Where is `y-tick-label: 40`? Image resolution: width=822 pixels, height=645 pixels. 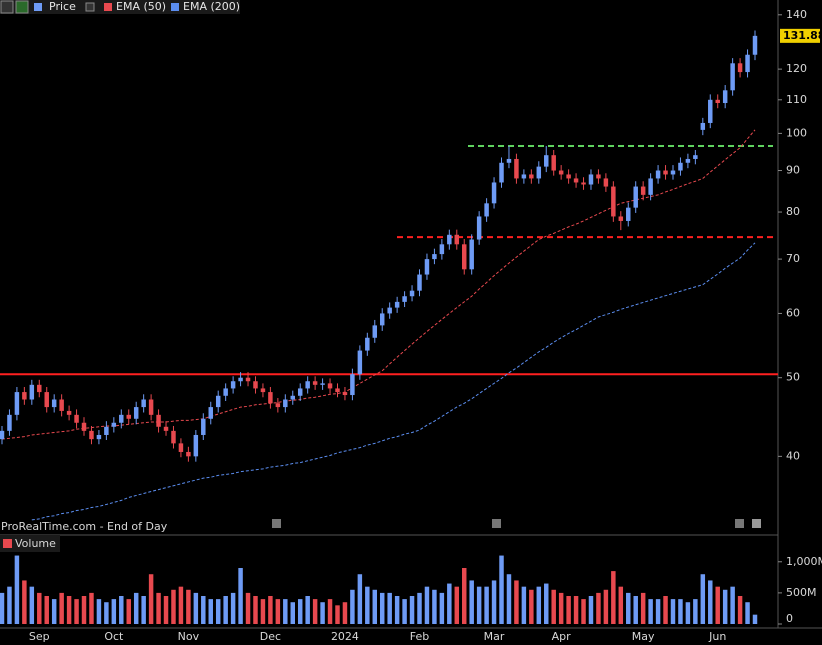
y-tick-label: 40 is located at coordinates (793, 455).